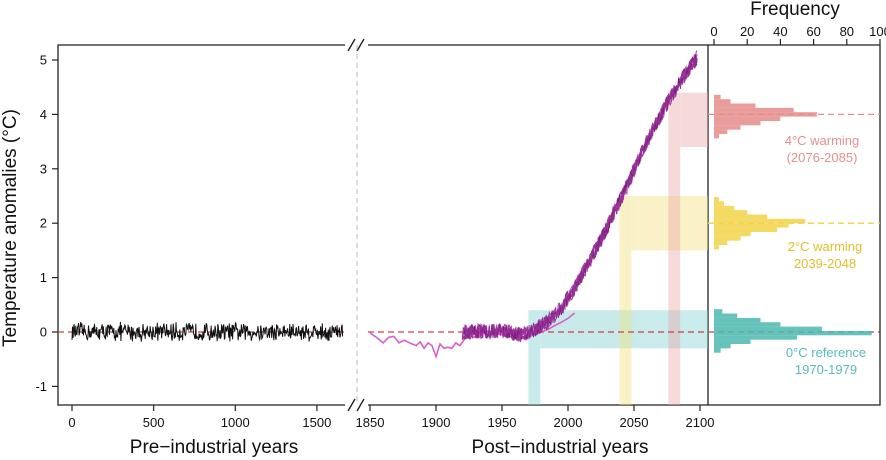 The width and height of the screenshot is (886, 460). I want to click on axis-break-bottom, so click(356, 405).